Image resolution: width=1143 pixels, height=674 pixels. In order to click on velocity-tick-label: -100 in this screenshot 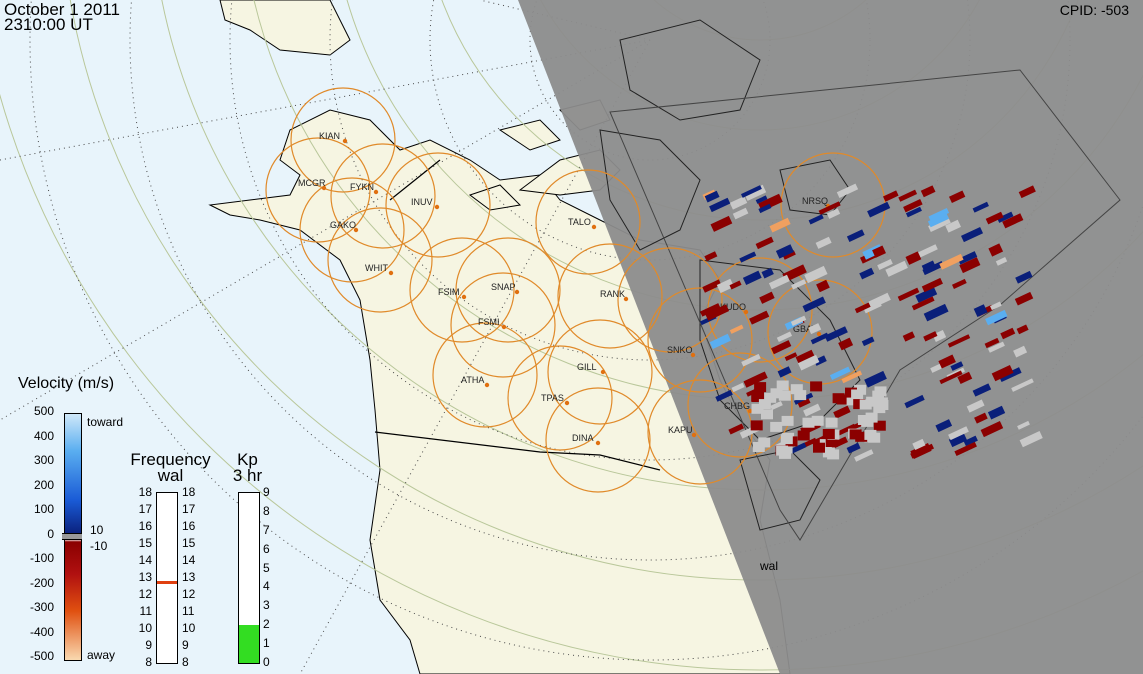, I will do `click(41, 558)`.